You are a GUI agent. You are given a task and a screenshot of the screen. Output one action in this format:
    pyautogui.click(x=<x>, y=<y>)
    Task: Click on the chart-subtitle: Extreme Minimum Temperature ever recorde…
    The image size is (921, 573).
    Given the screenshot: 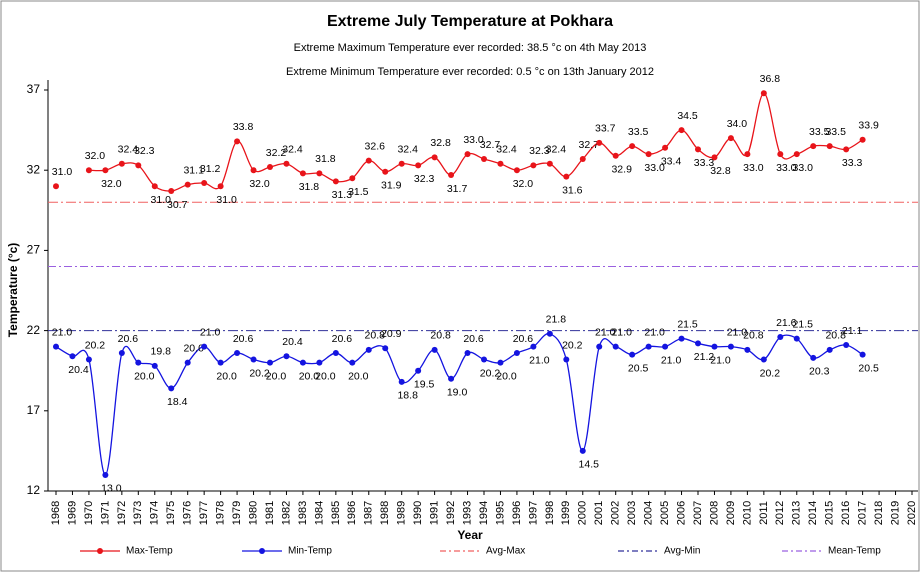 What is the action you would take?
    pyautogui.click(x=470, y=72)
    